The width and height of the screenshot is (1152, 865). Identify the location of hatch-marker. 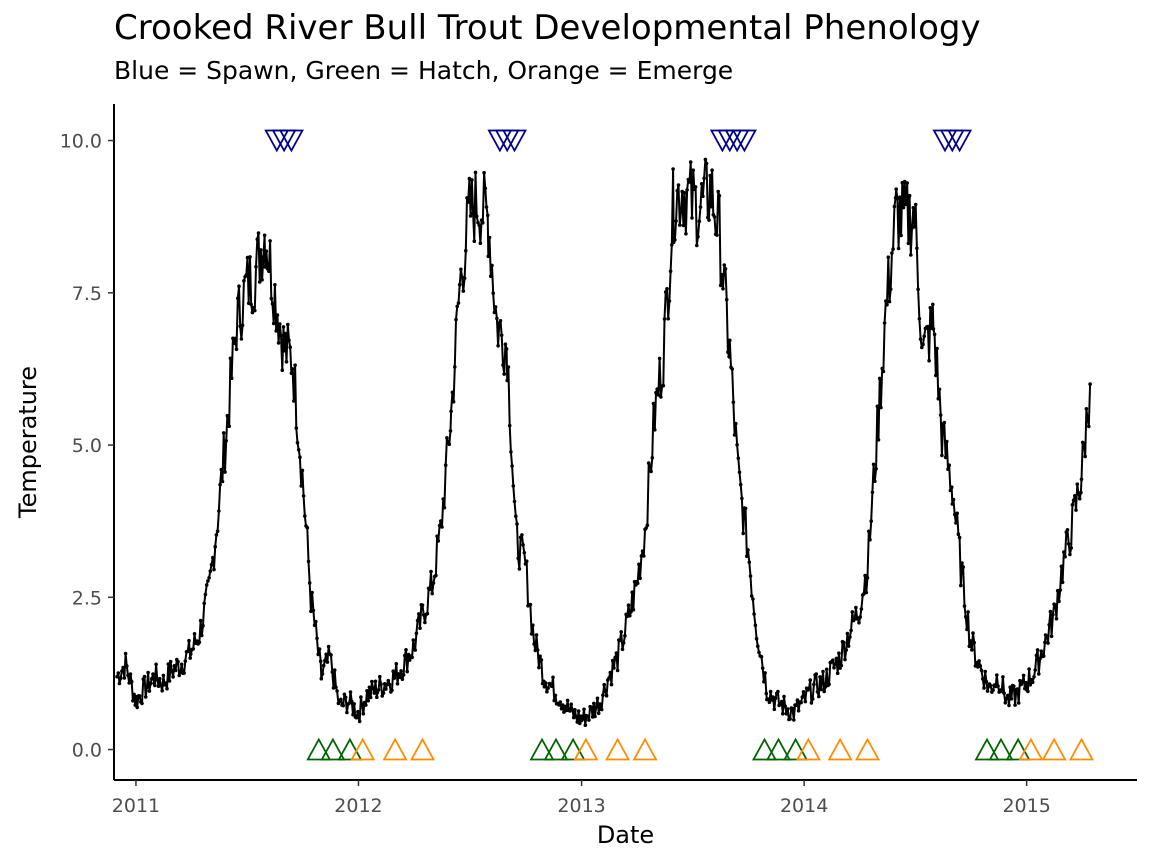
(573, 749).